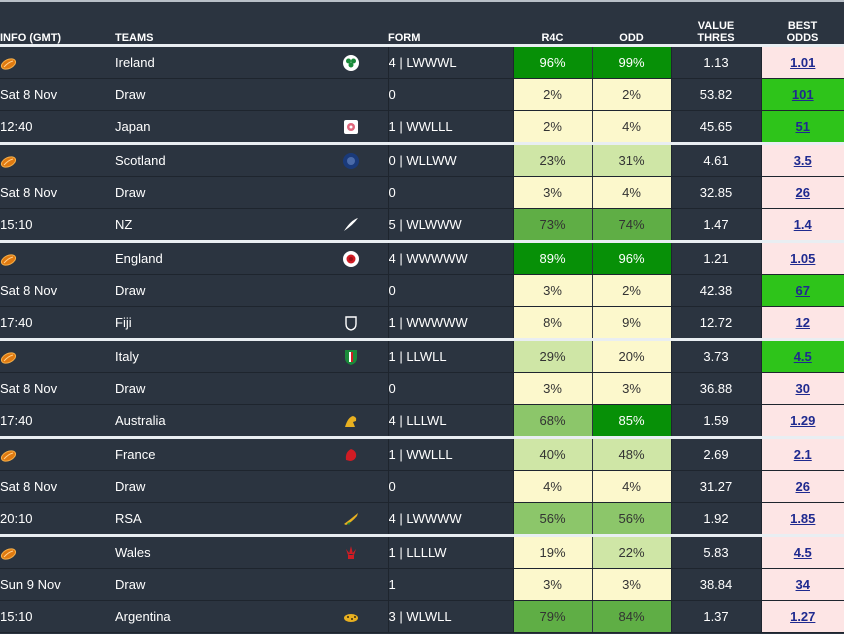 The height and width of the screenshot is (634, 844). I want to click on best-odds-cell: 2.1, so click(802, 453).